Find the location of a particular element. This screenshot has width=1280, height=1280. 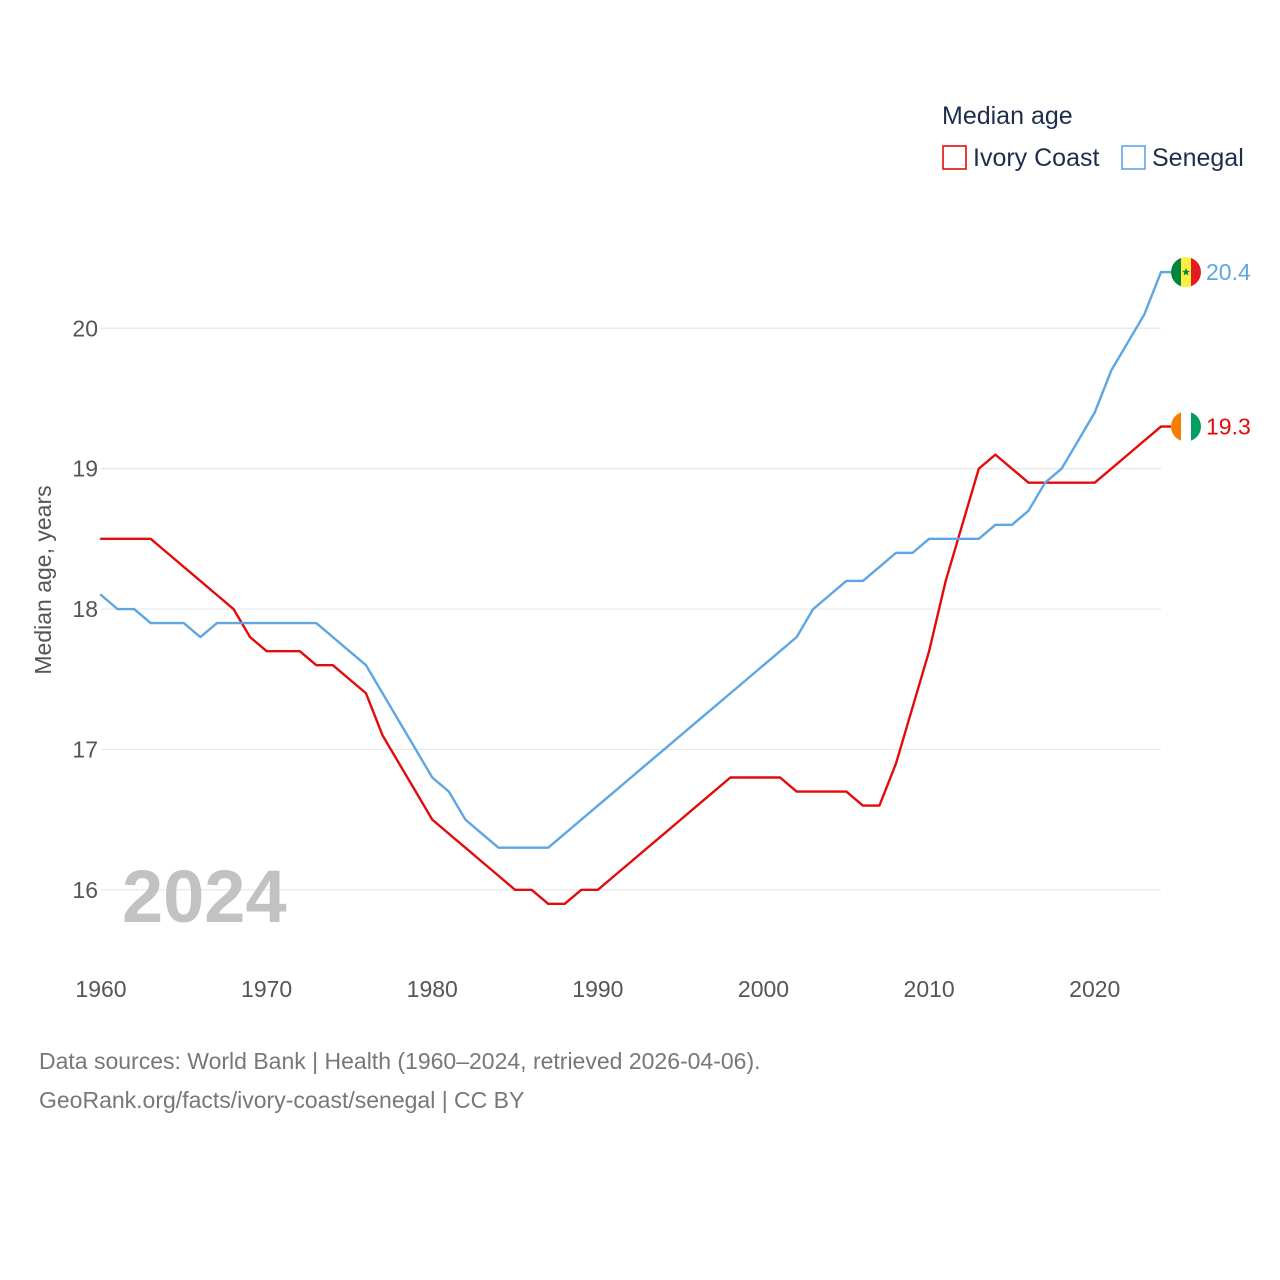

x-tick-label: 1960 is located at coordinates (100, 989).